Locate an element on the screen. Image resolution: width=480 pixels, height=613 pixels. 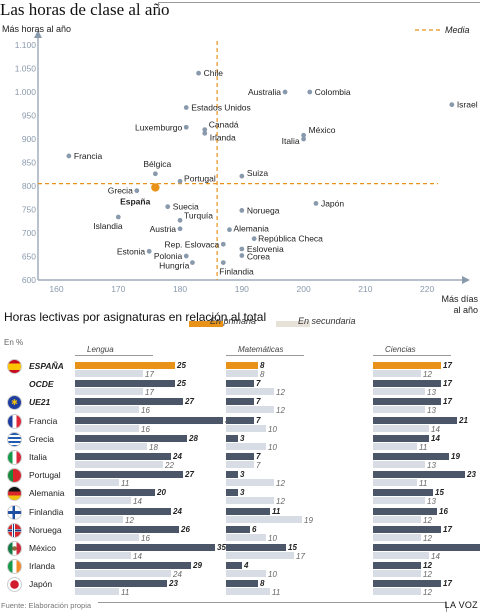
bar-primaria-ciencias-italia is located at coordinates (411, 456).